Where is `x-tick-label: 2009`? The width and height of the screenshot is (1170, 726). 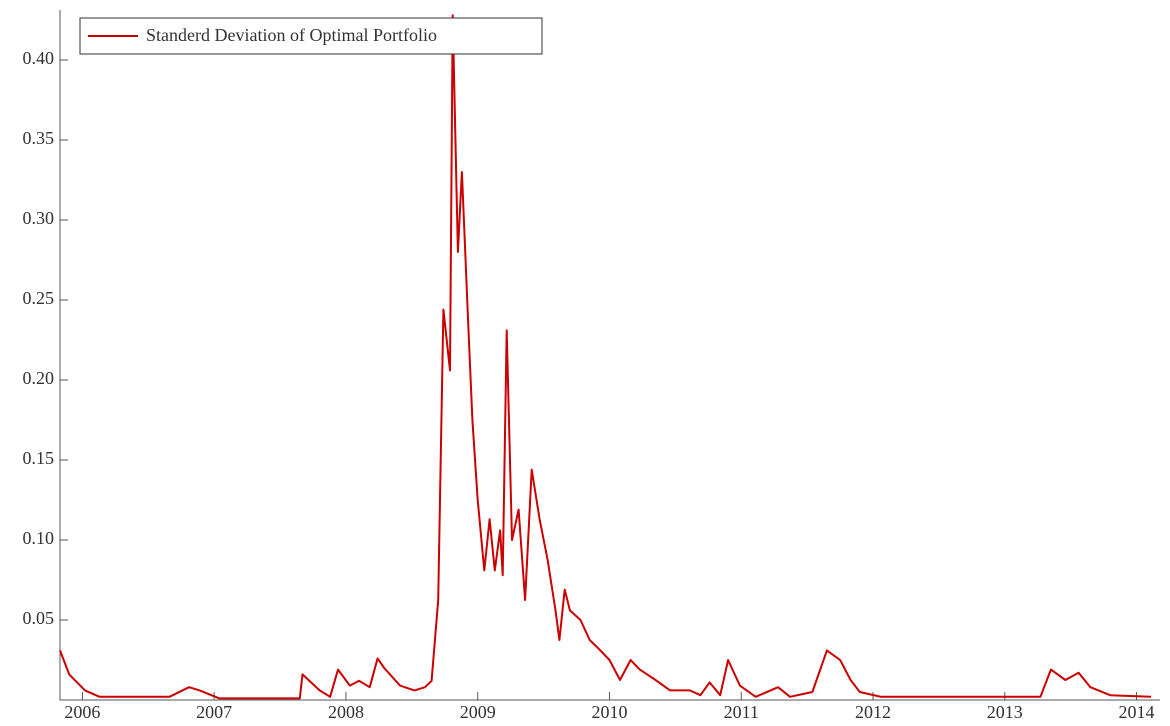 x-tick-label: 2009 is located at coordinates (478, 712).